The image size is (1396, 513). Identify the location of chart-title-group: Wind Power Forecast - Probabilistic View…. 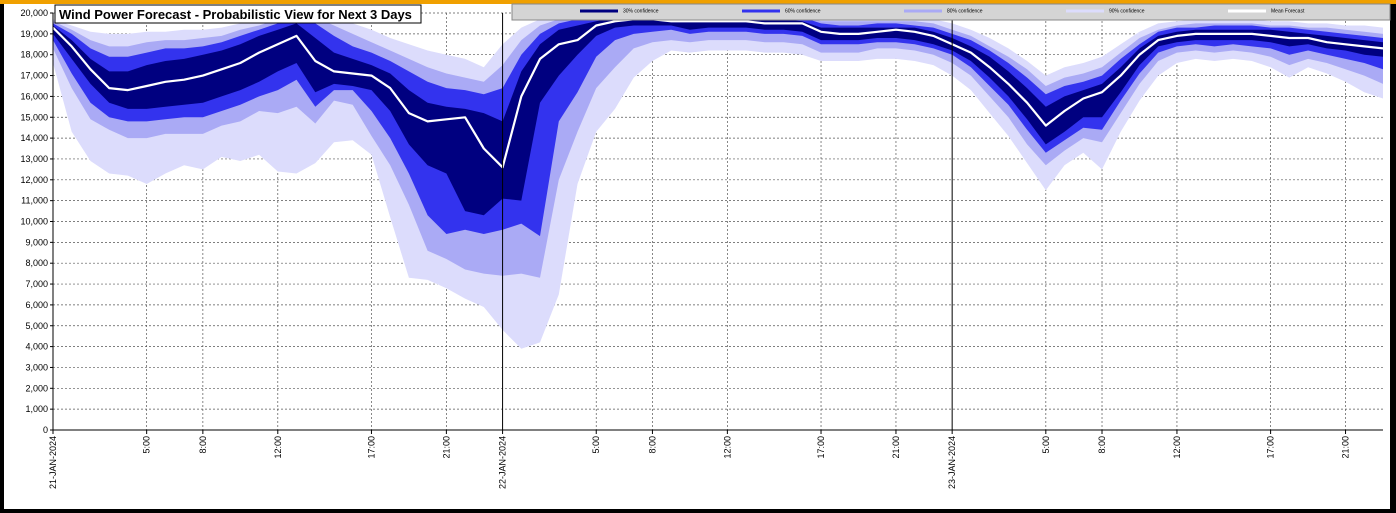
(238, 14).